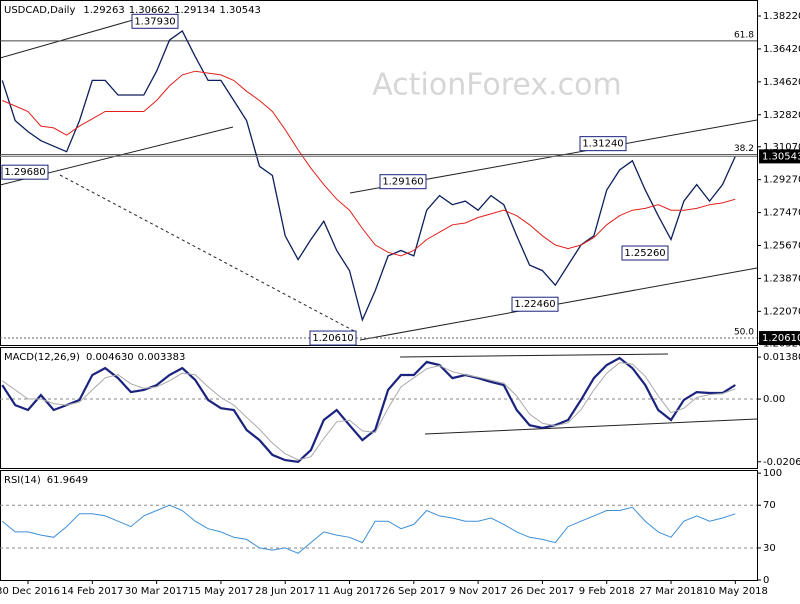  What do you see at coordinates (607, 591) in the screenshot?
I see `x-tick-label: 9 Feb 2018` at bounding box center [607, 591].